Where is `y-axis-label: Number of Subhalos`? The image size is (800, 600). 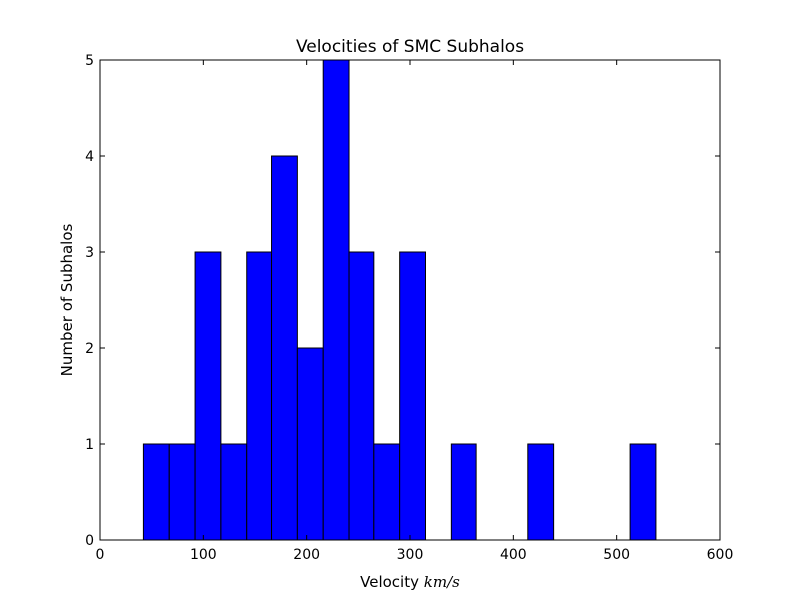
y-axis-label: Number of Subhalos is located at coordinates (67, 299).